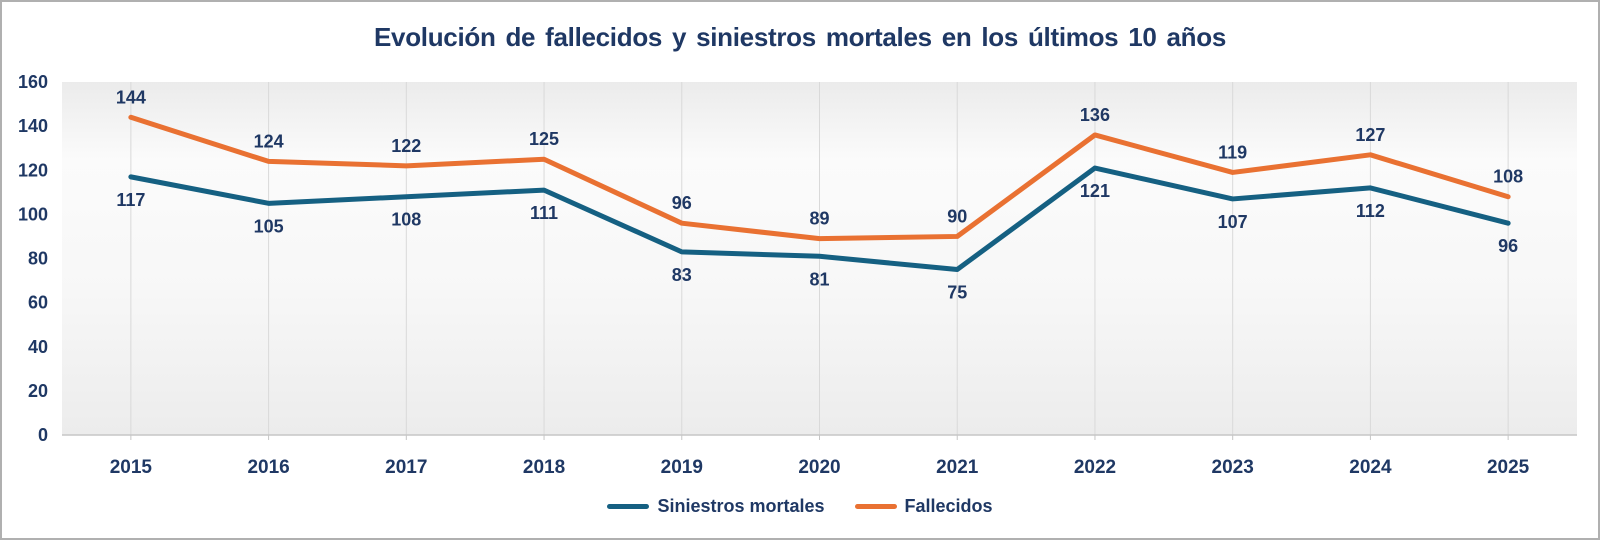 Image resolution: width=1600 pixels, height=540 pixels. What do you see at coordinates (741, 506) in the screenshot?
I see `legend-label-siniestros-mortales: Siniestros mortales` at bounding box center [741, 506].